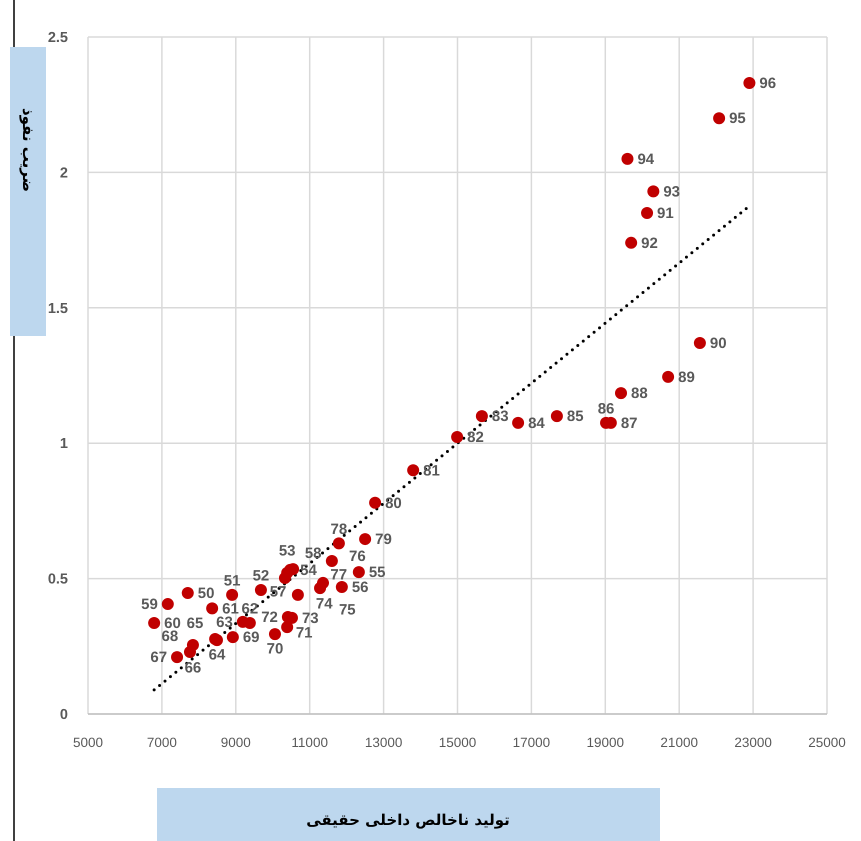 Image resolution: width=861 pixels, height=841 pixels. I want to click on annotation: 90, so click(718, 343).